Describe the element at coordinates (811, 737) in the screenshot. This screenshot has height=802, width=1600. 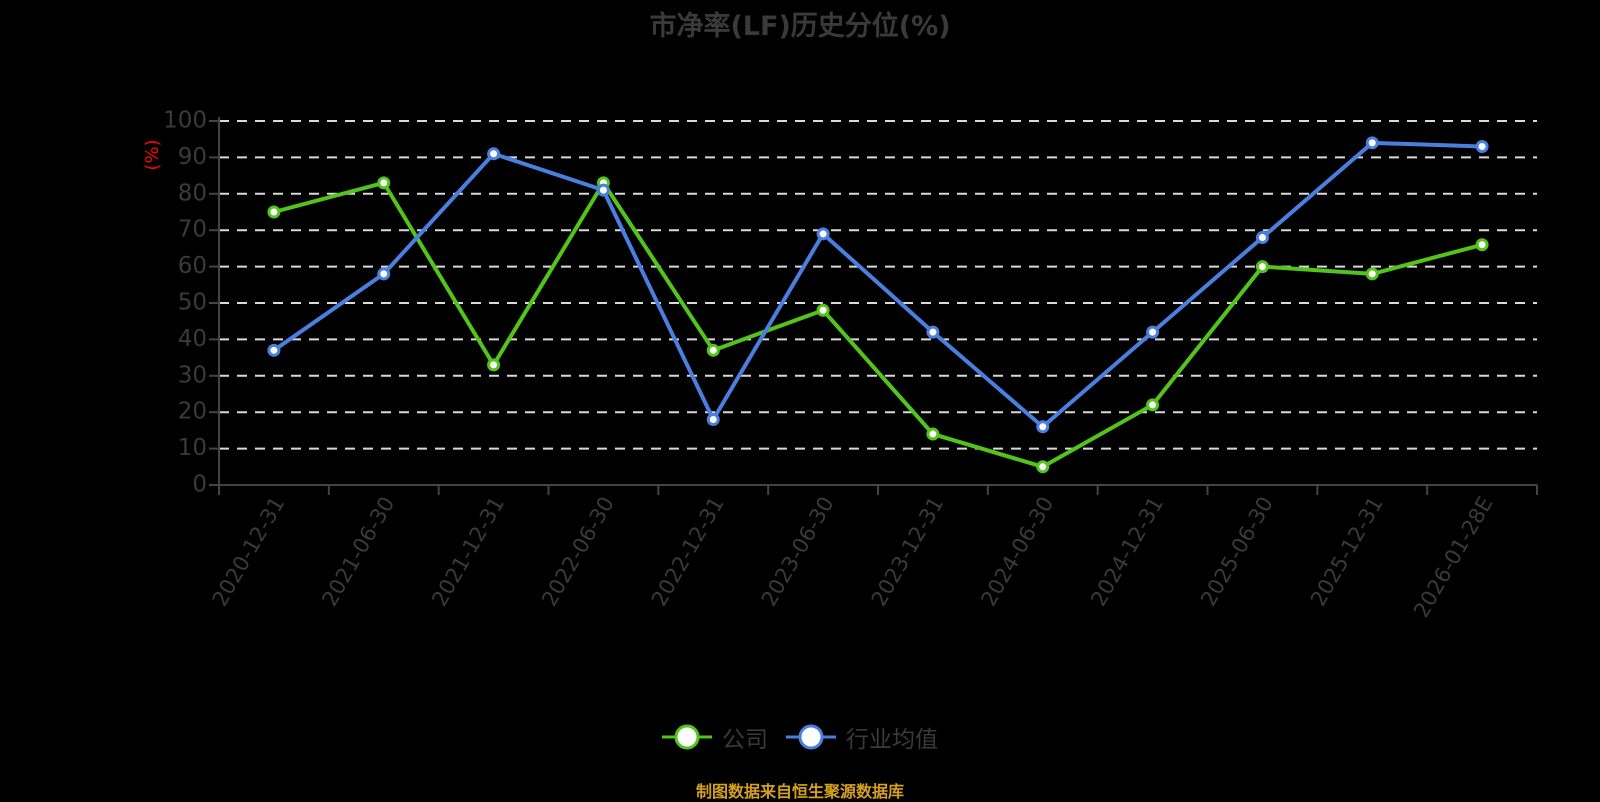
I see `legend-marker-blue-icon` at that location.